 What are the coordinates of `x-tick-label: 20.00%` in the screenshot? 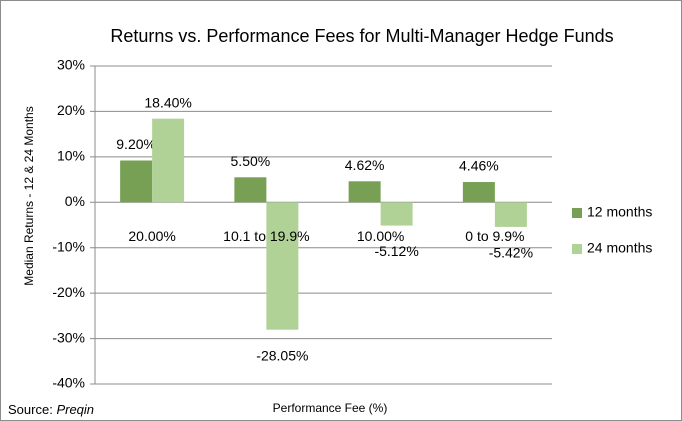 It's located at (151, 236).